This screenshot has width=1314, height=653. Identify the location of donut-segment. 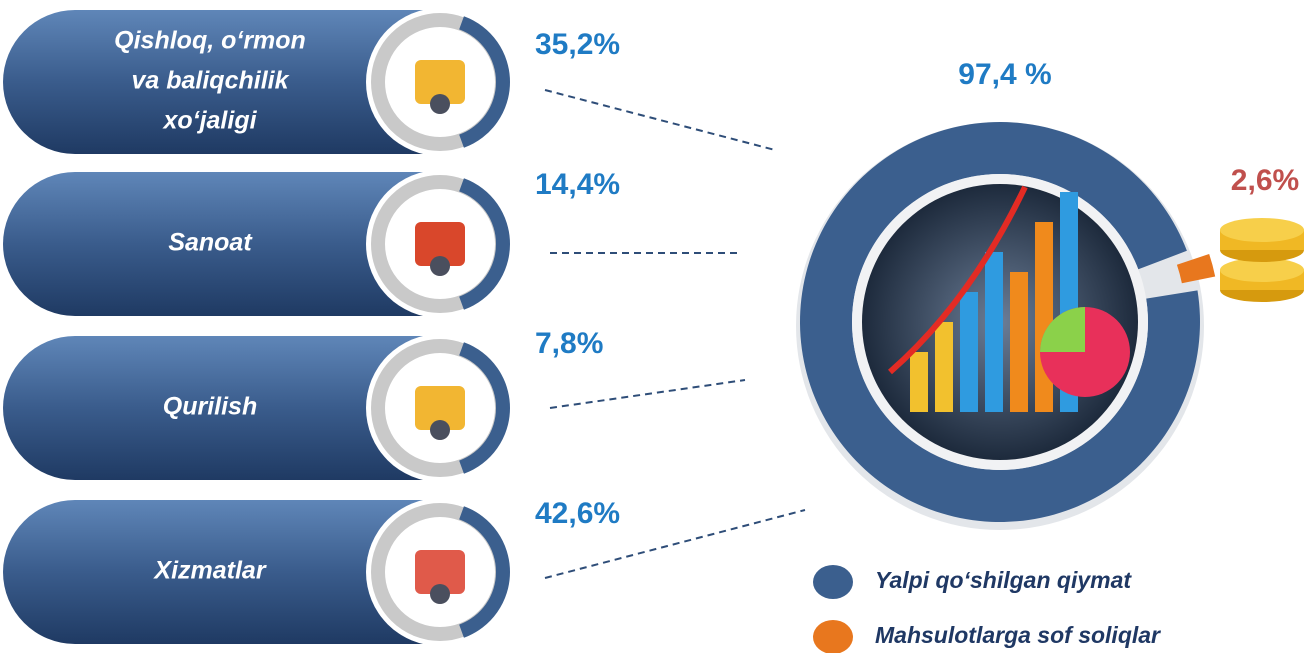
(1196, 268).